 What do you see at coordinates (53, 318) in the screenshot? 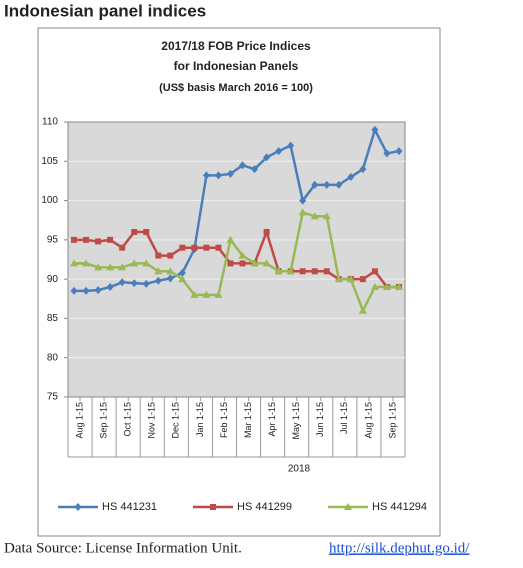
I see `y-tick-label: 85` at bounding box center [53, 318].